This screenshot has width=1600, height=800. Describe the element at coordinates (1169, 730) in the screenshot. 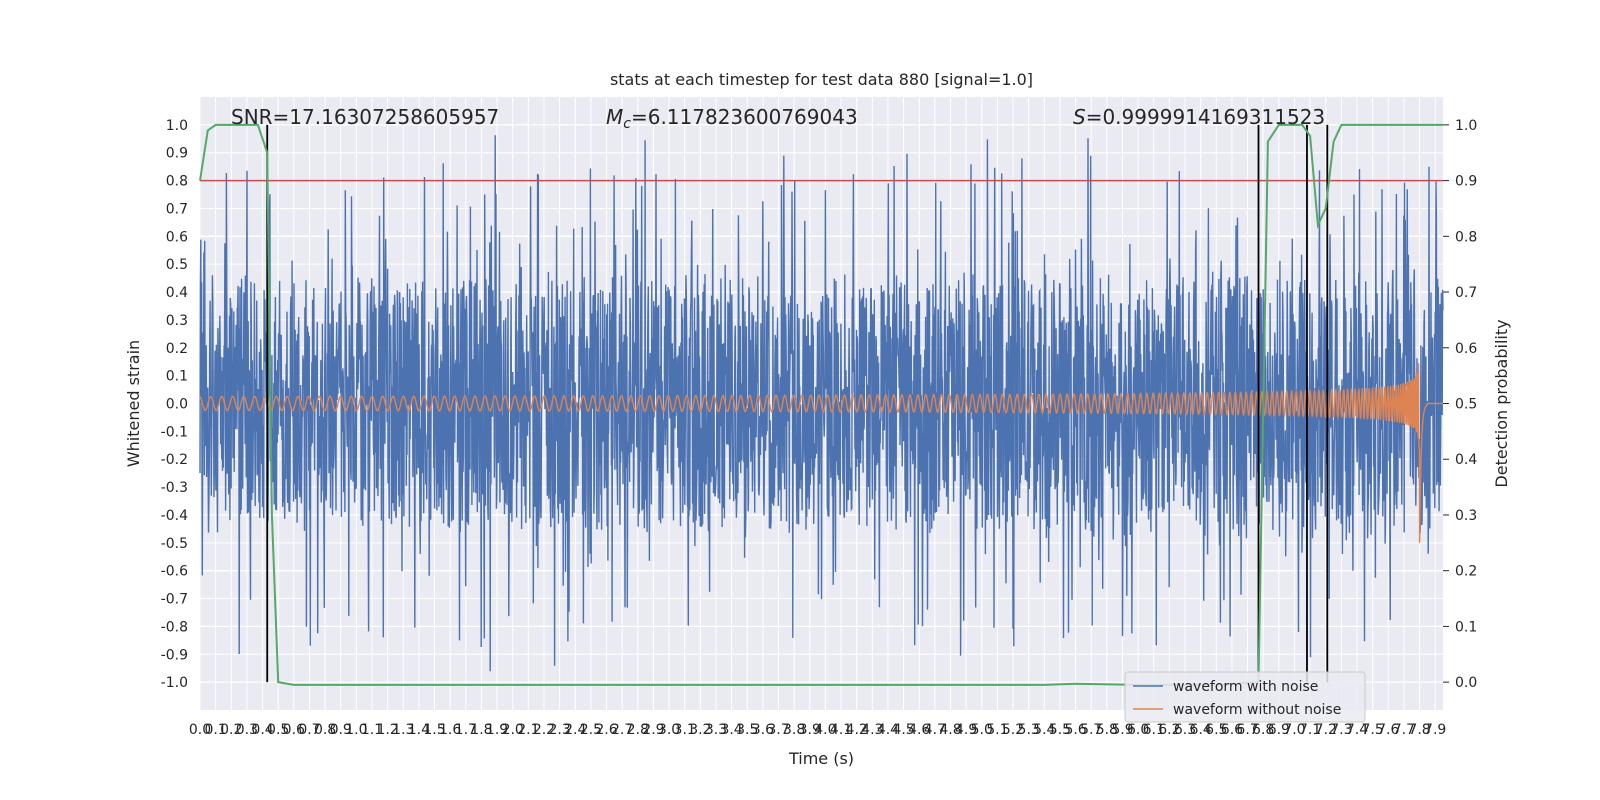

I see `x-tick-label: 6.2` at that location.